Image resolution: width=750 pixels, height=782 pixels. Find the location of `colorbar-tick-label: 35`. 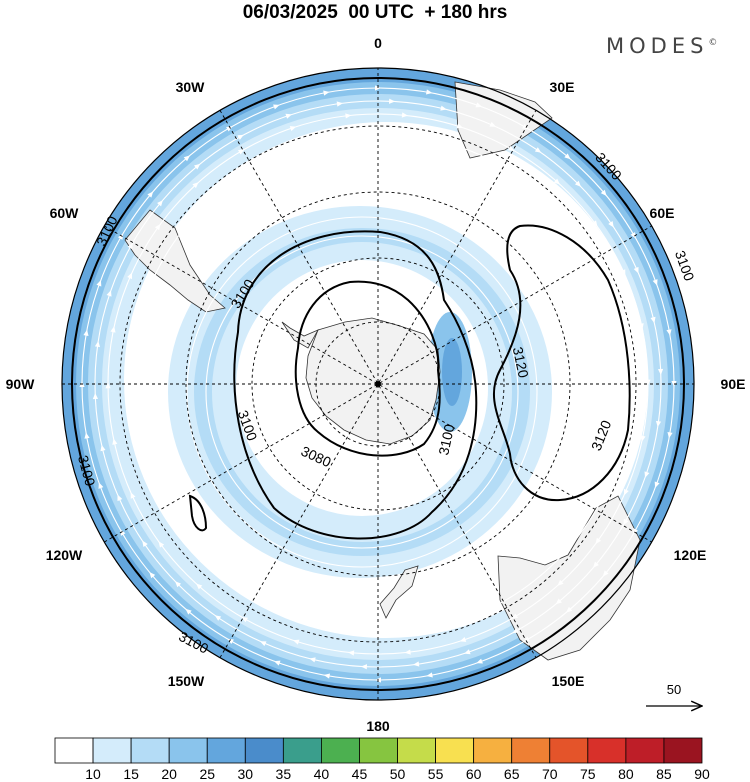

colorbar-tick-label: 35 is located at coordinates (284, 774).